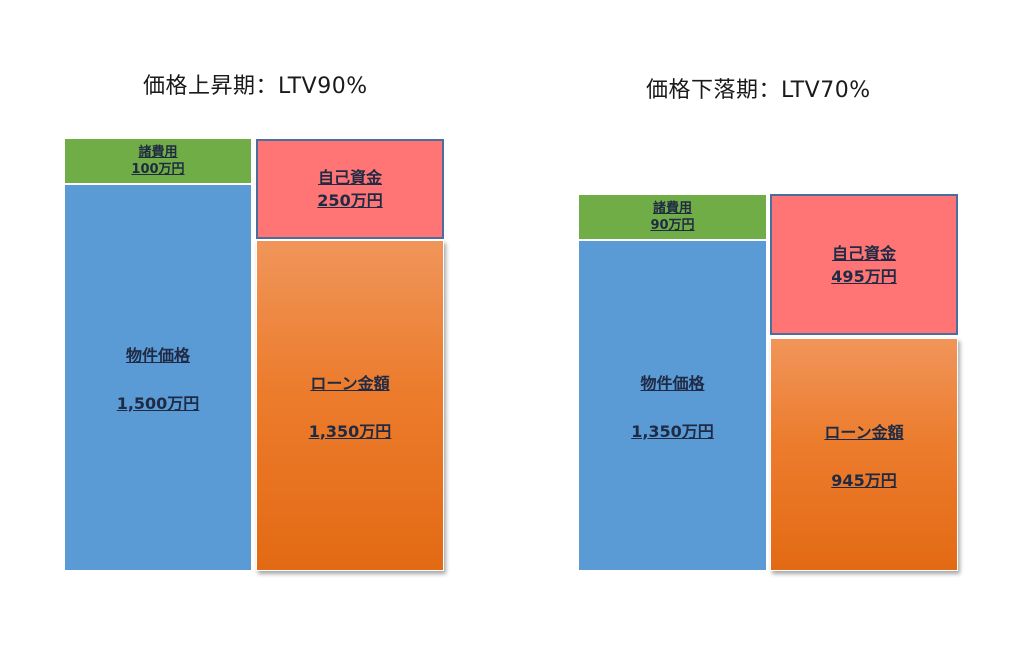 This screenshot has width=1024, height=646. I want to click on fees-box-right: 諸費用 90万円, so click(672, 217).